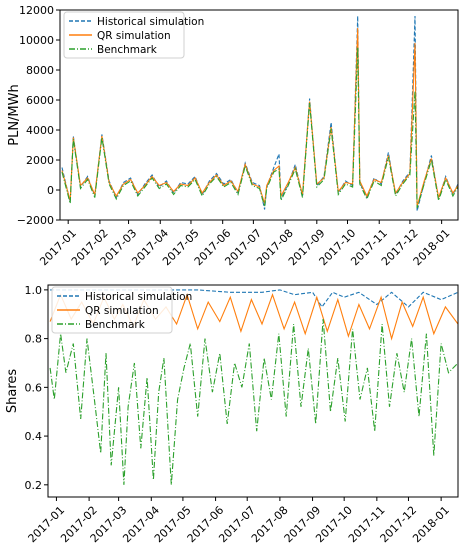 The width and height of the screenshot is (468, 550). What do you see at coordinates (34, 485) in the screenshot?
I see `y-tick-label: 0.2` at bounding box center [34, 485].